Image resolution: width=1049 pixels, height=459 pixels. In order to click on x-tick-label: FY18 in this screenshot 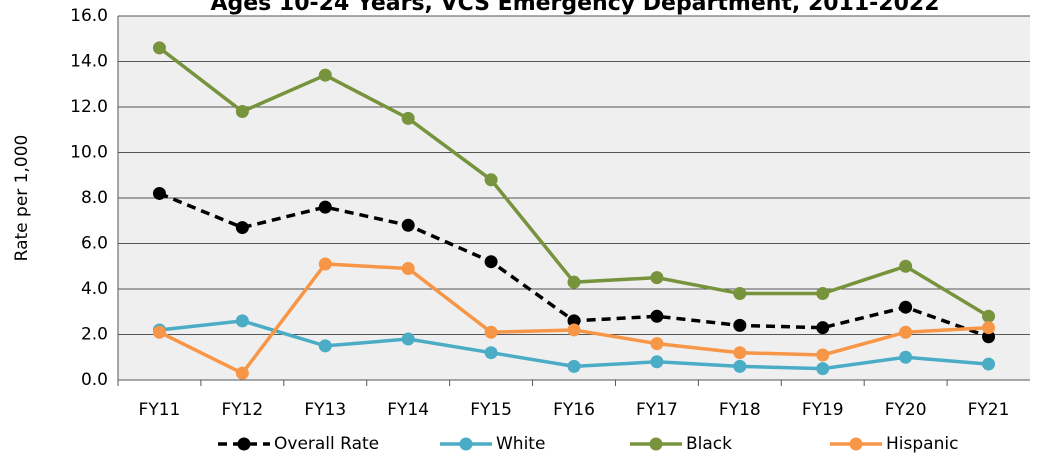, I will do `click(740, 410)`.